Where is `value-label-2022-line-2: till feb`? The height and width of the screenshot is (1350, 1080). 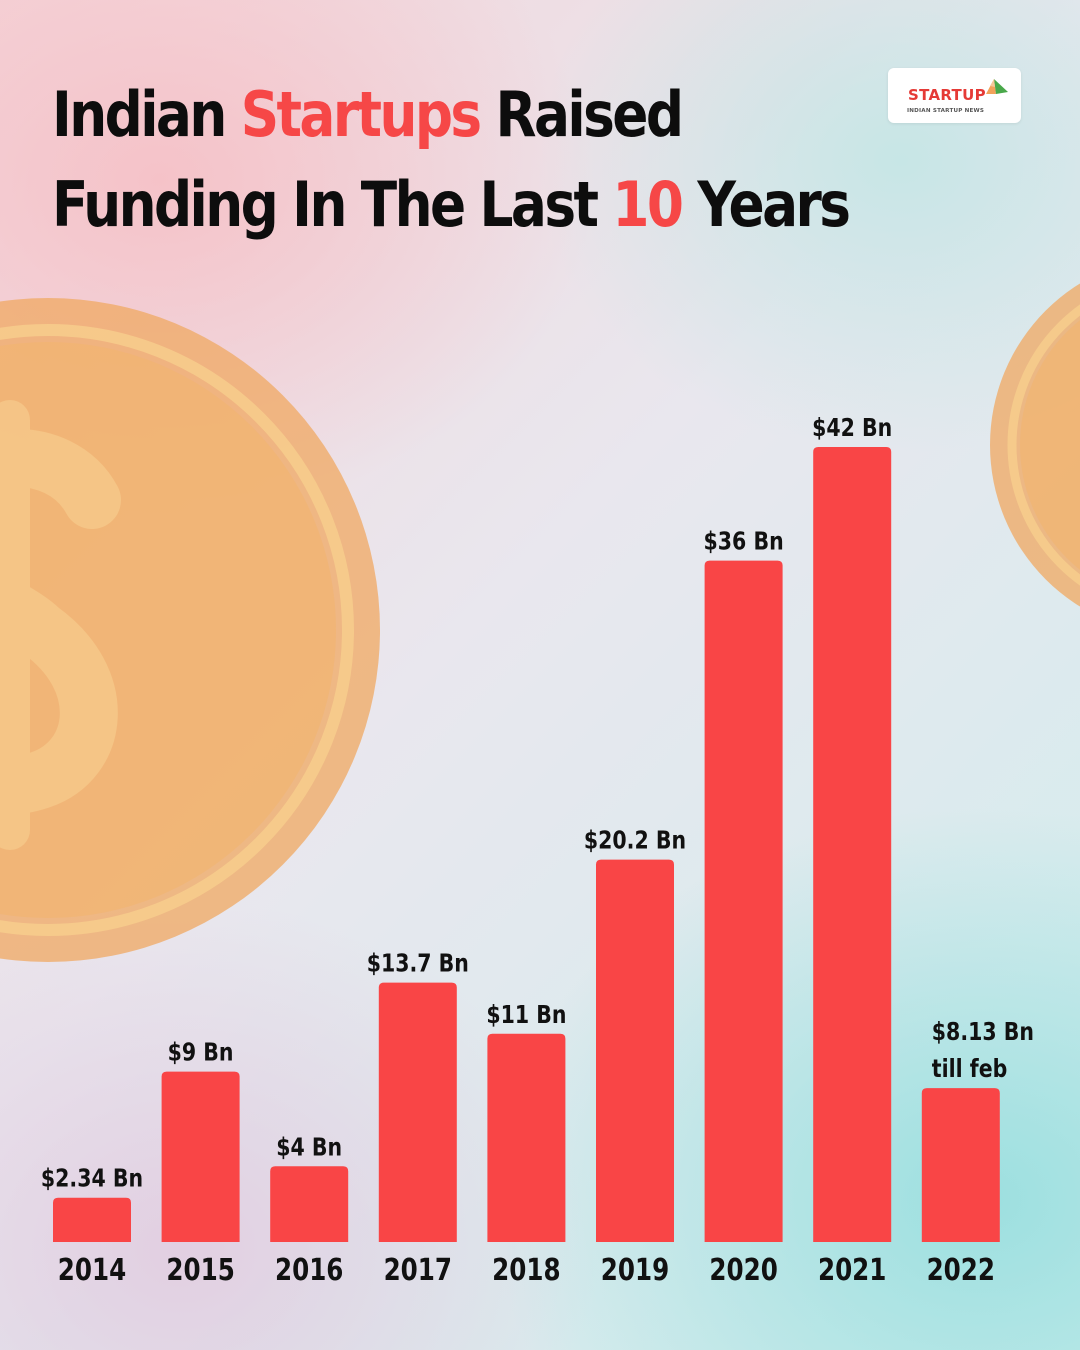 value-label-2022-line-2: till feb is located at coordinates (970, 1069).